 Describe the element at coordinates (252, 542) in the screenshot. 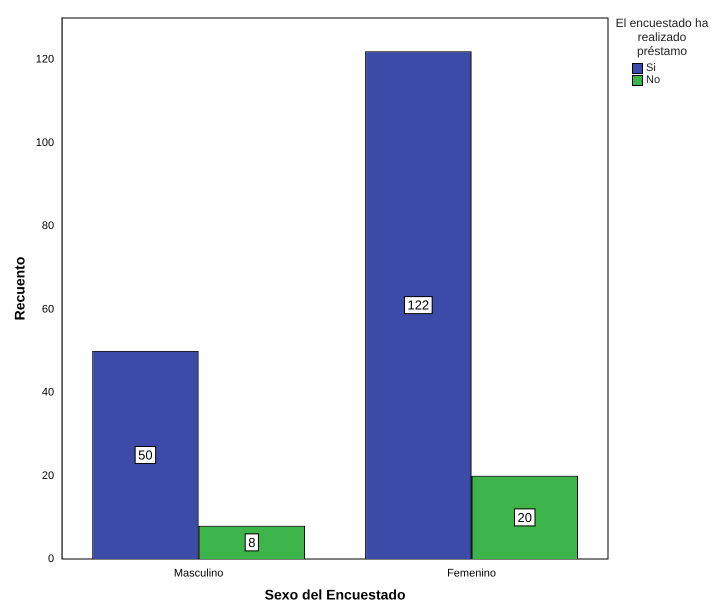

I see `data-label: 8` at that location.